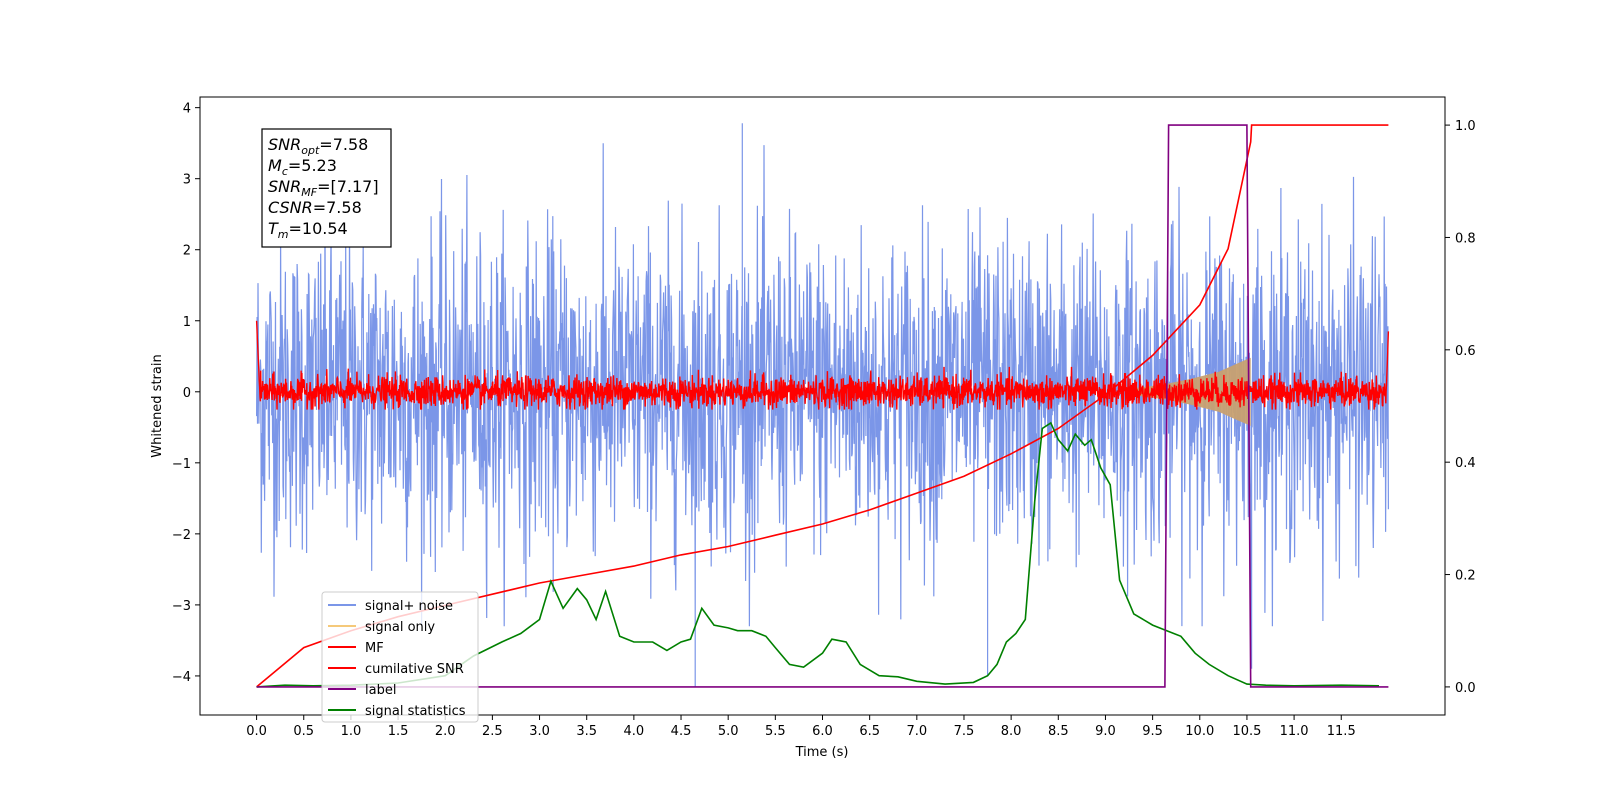 The width and height of the screenshot is (1600, 800). What do you see at coordinates (1460, 407) in the screenshot?
I see `y-axis-right-ticks: 1.0 0.8 0.6 0.4 0.2 0.0` at bounding box center [1460, 407].